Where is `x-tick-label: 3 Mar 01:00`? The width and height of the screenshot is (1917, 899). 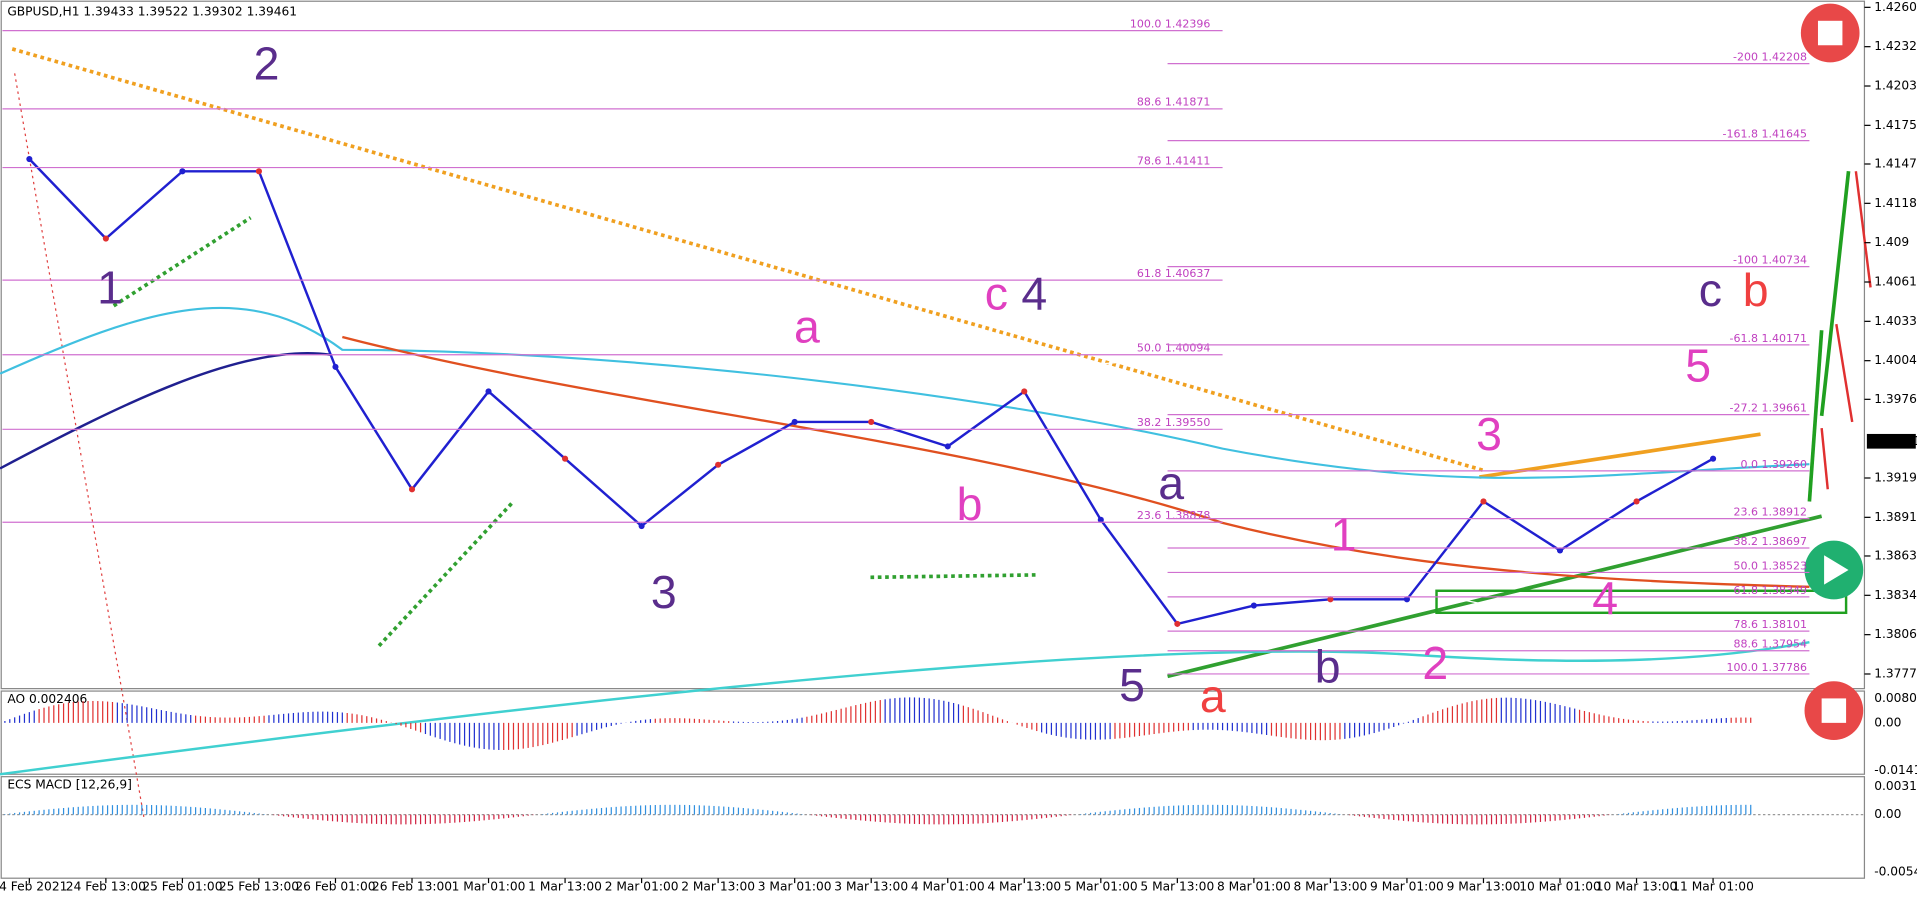 x-tick-label: 3 Mar 01:00 is located at coordinates (795, 886).